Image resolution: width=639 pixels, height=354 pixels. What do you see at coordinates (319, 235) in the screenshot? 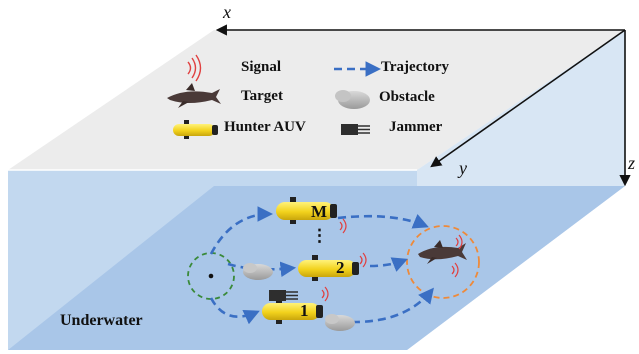
I see `auv-ellipsis: ⋮` at bounding box center [319, 235].